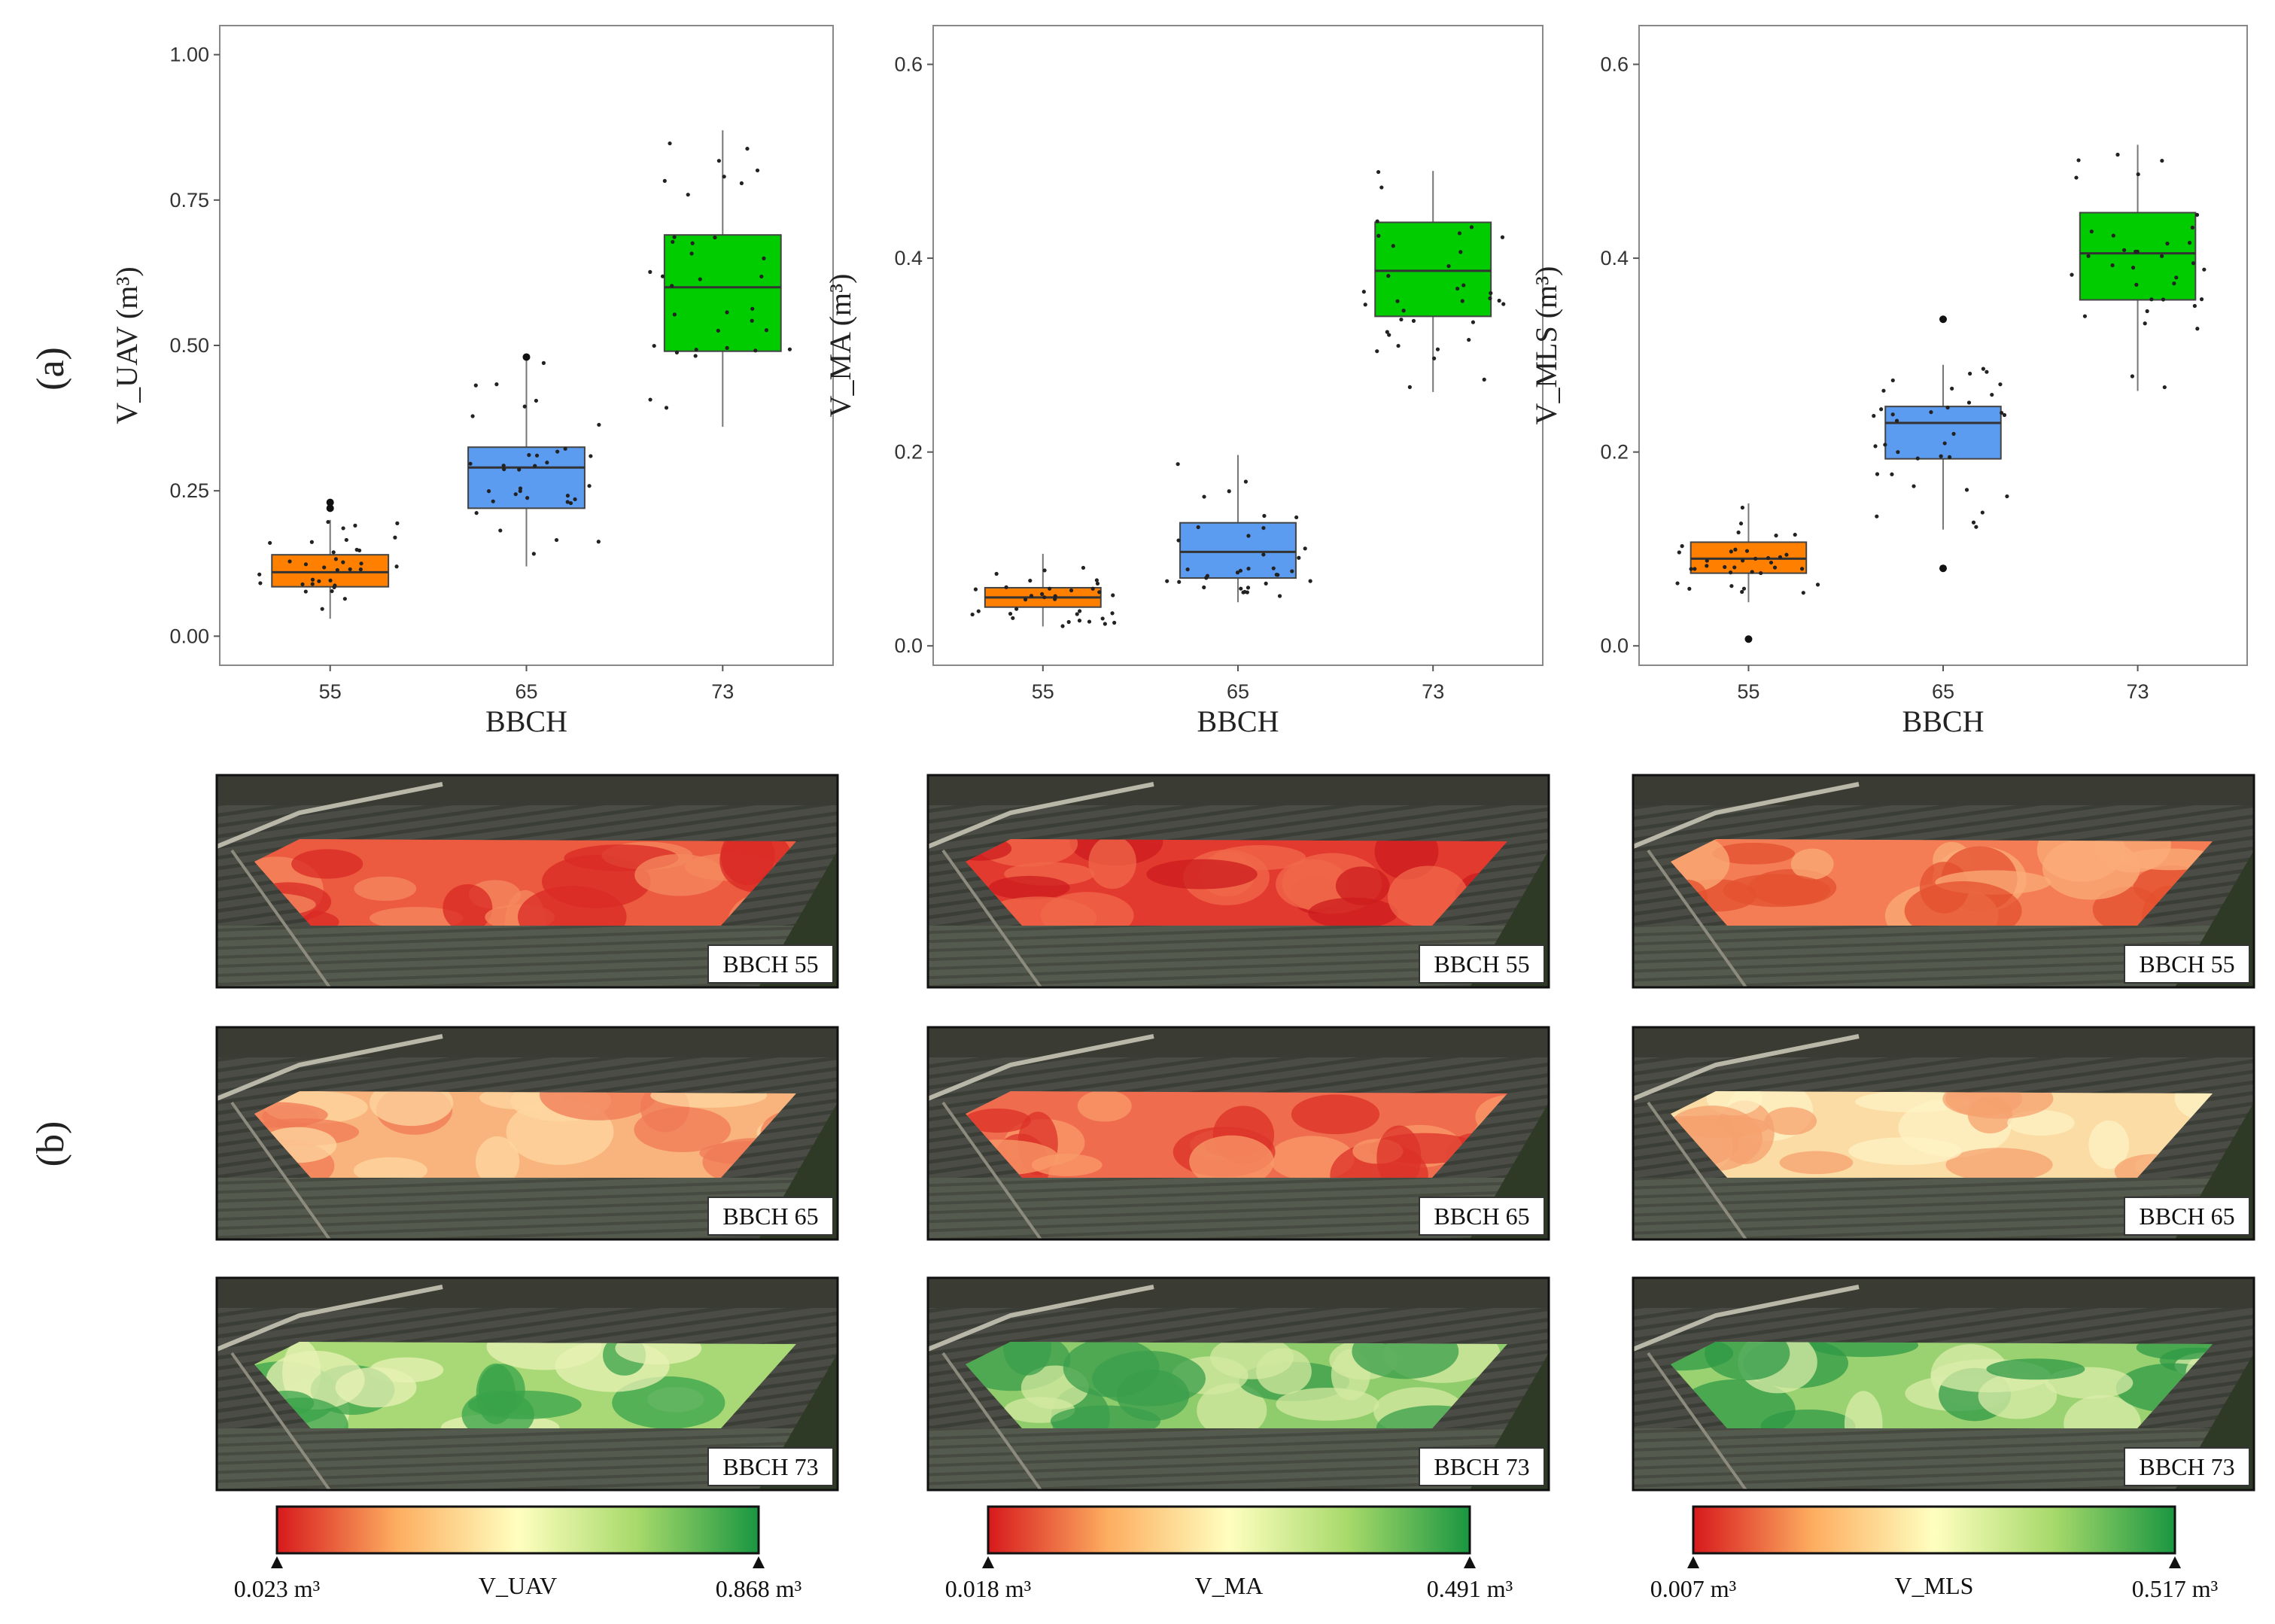 This screenshot has height=1624, width=2275. I want to click on y-tick-label: 1.00, so click(189, 55).